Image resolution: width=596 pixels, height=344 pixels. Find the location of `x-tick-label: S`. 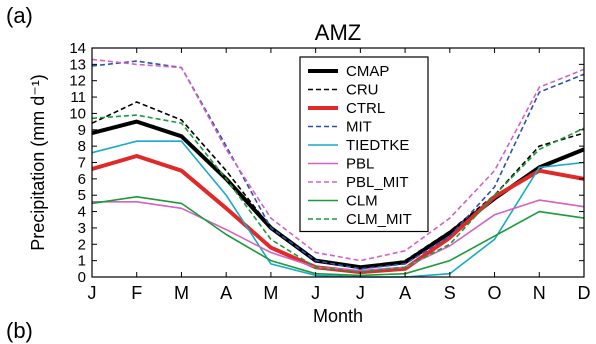

x-tick-label: S is located at coordinates (450, 293).